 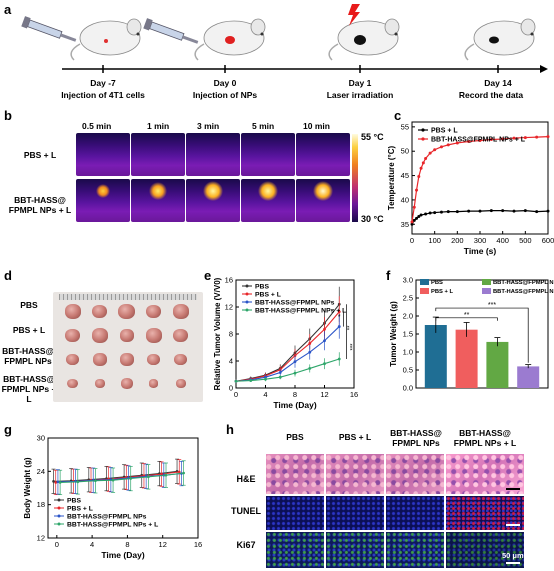 I want to click on y-tick-label: 40, so click(x=405, y=199).